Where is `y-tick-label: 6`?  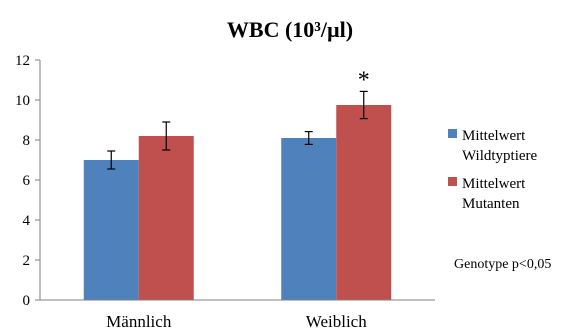 y-tick-label: 6 is located at coordinates (27, 181).